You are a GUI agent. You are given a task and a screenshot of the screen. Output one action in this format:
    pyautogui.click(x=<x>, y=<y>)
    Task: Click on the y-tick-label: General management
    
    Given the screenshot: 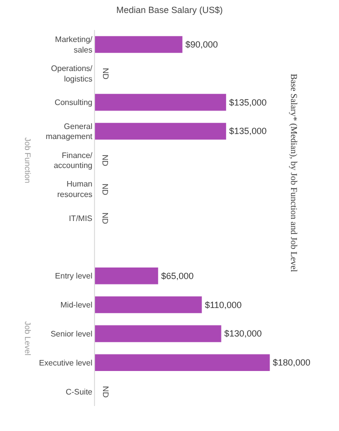 What is the action you would take?
    pyautogui.click(x=70, y=132)
    